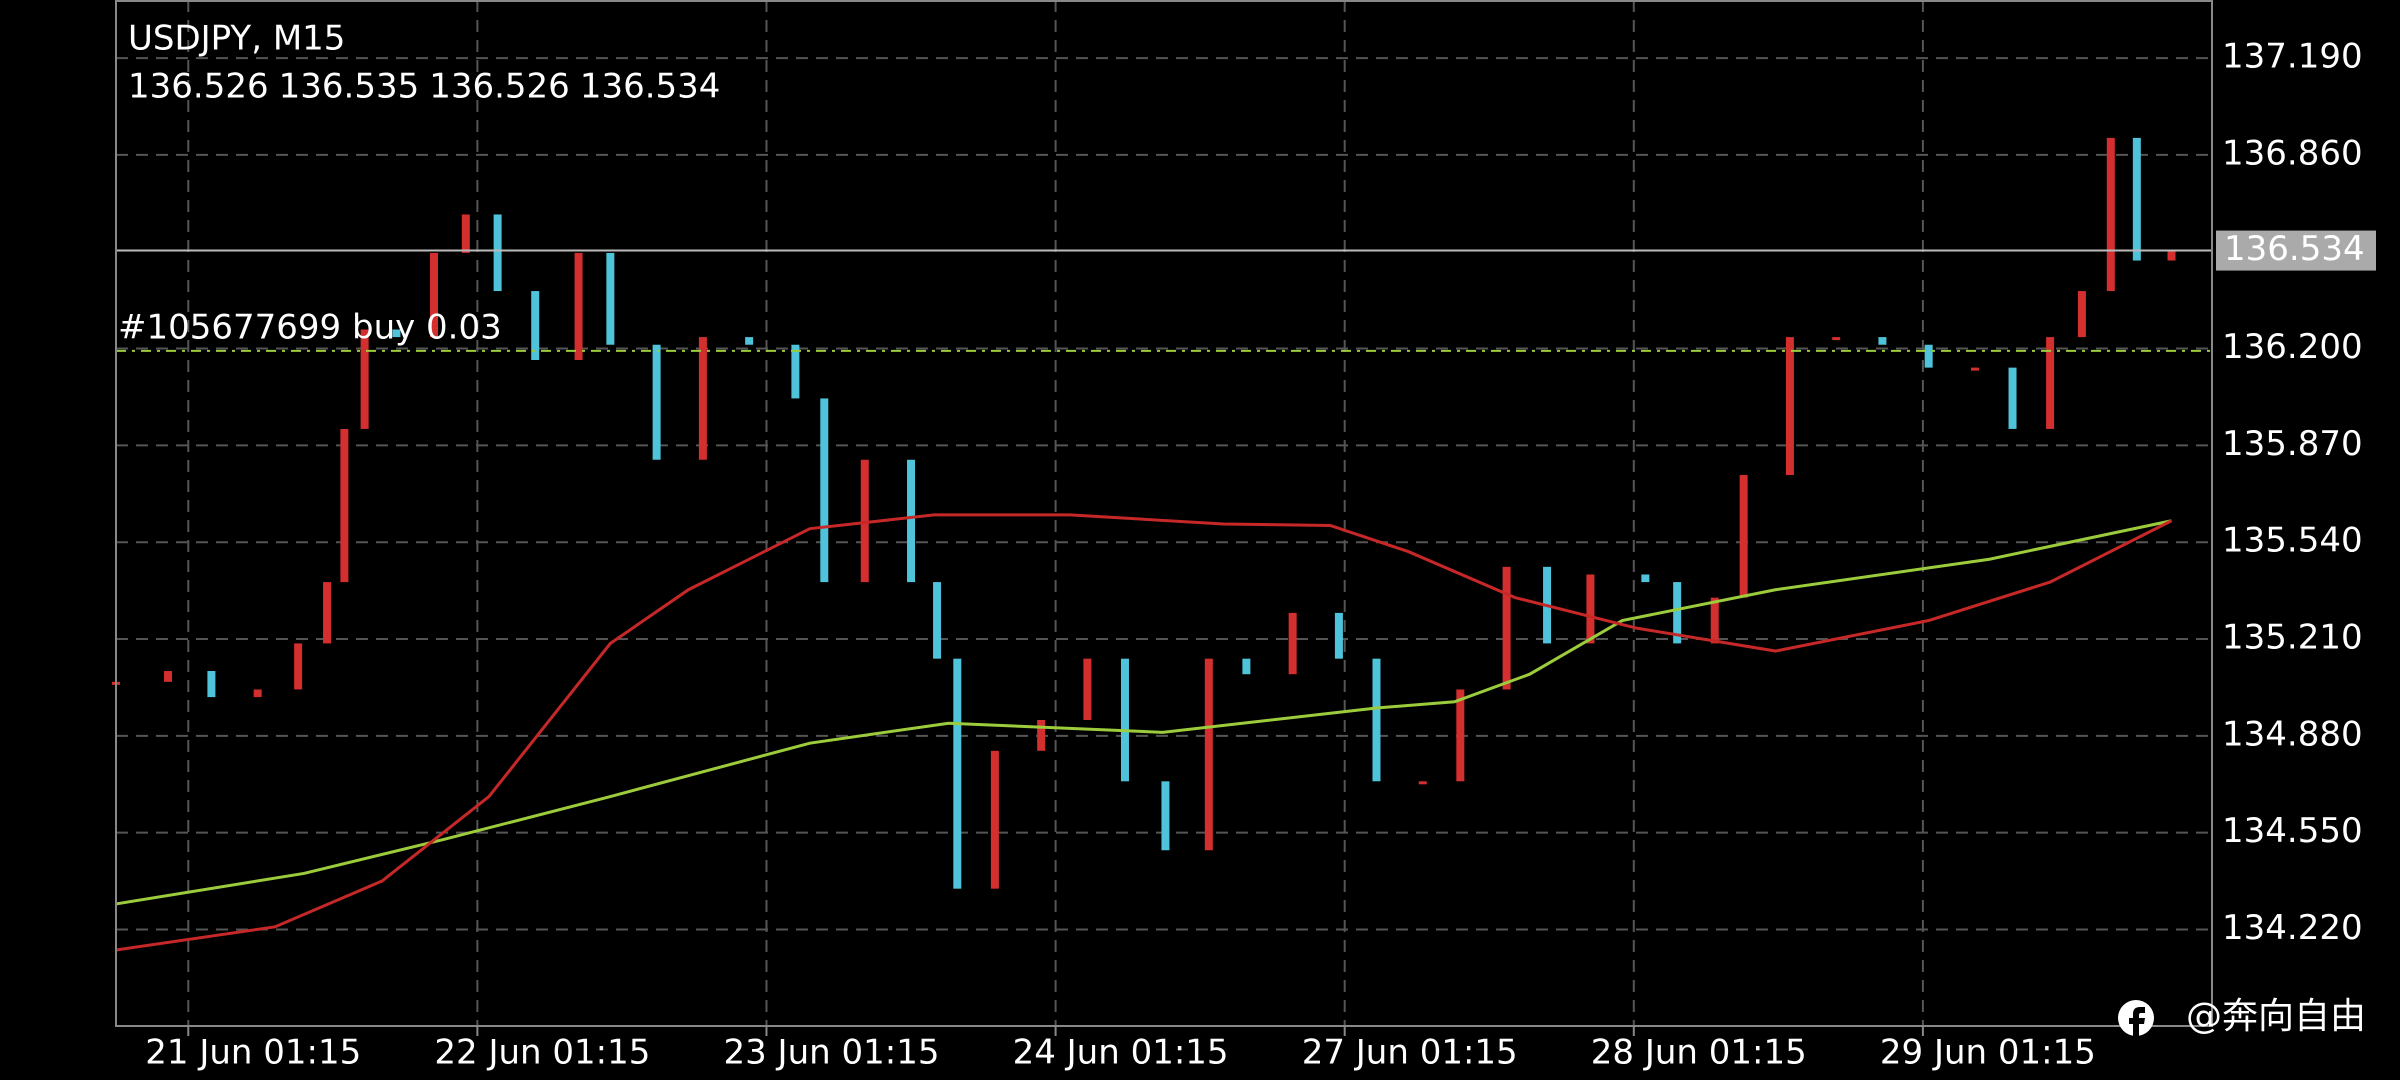 This screenshot has width=2400, height=1080. I want to click on price-label-box, so click(2296, 250).